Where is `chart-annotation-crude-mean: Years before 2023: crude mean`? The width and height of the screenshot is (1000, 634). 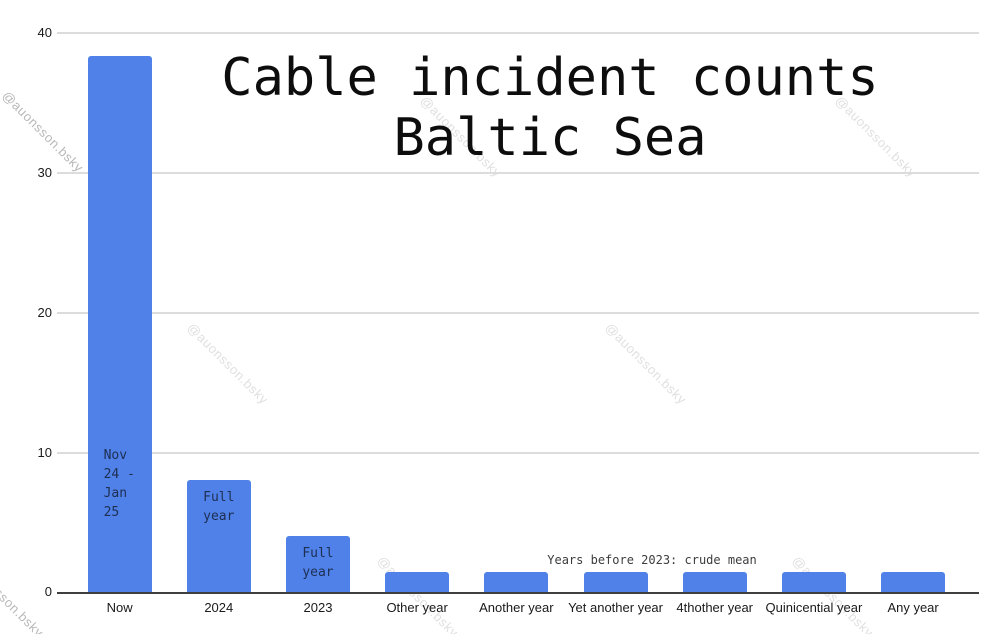
chart-annotation-crude-mean: Years before 2023: crude mean is located at coordinates (652, 560).